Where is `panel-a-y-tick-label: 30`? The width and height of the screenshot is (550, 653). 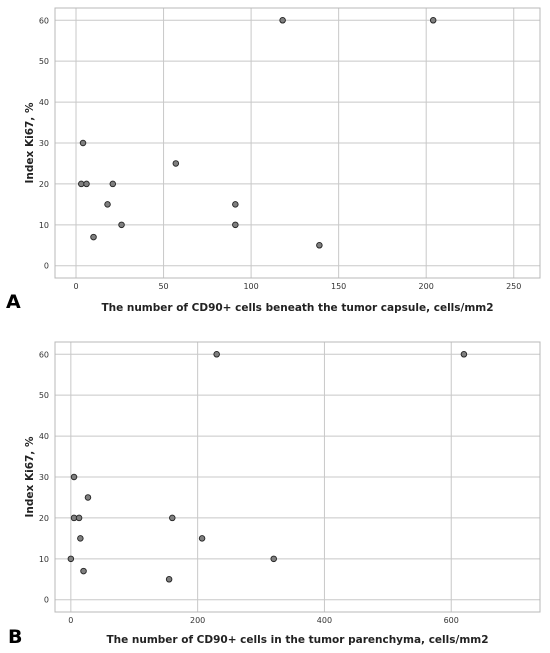 panel-a-y-tick-label: 30 is located at coordinates (44, 143).